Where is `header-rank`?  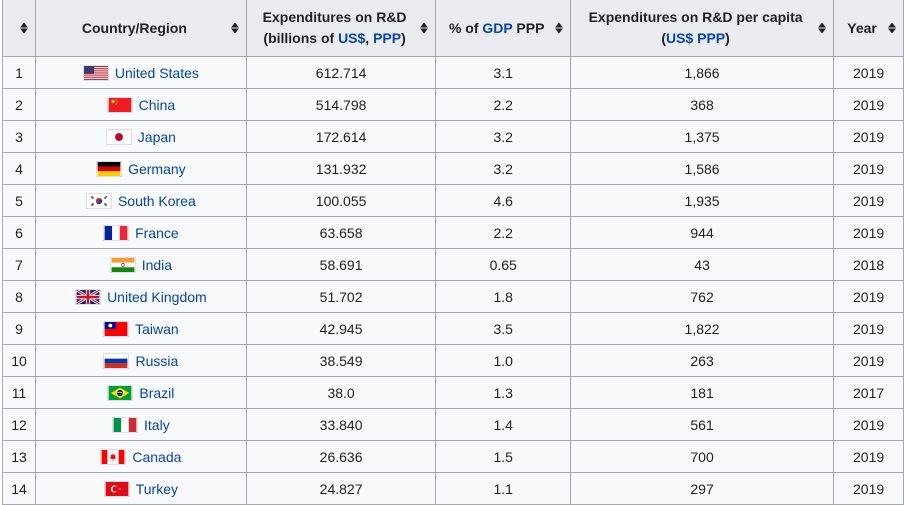
header-rank is located at coordinates (19, 28).